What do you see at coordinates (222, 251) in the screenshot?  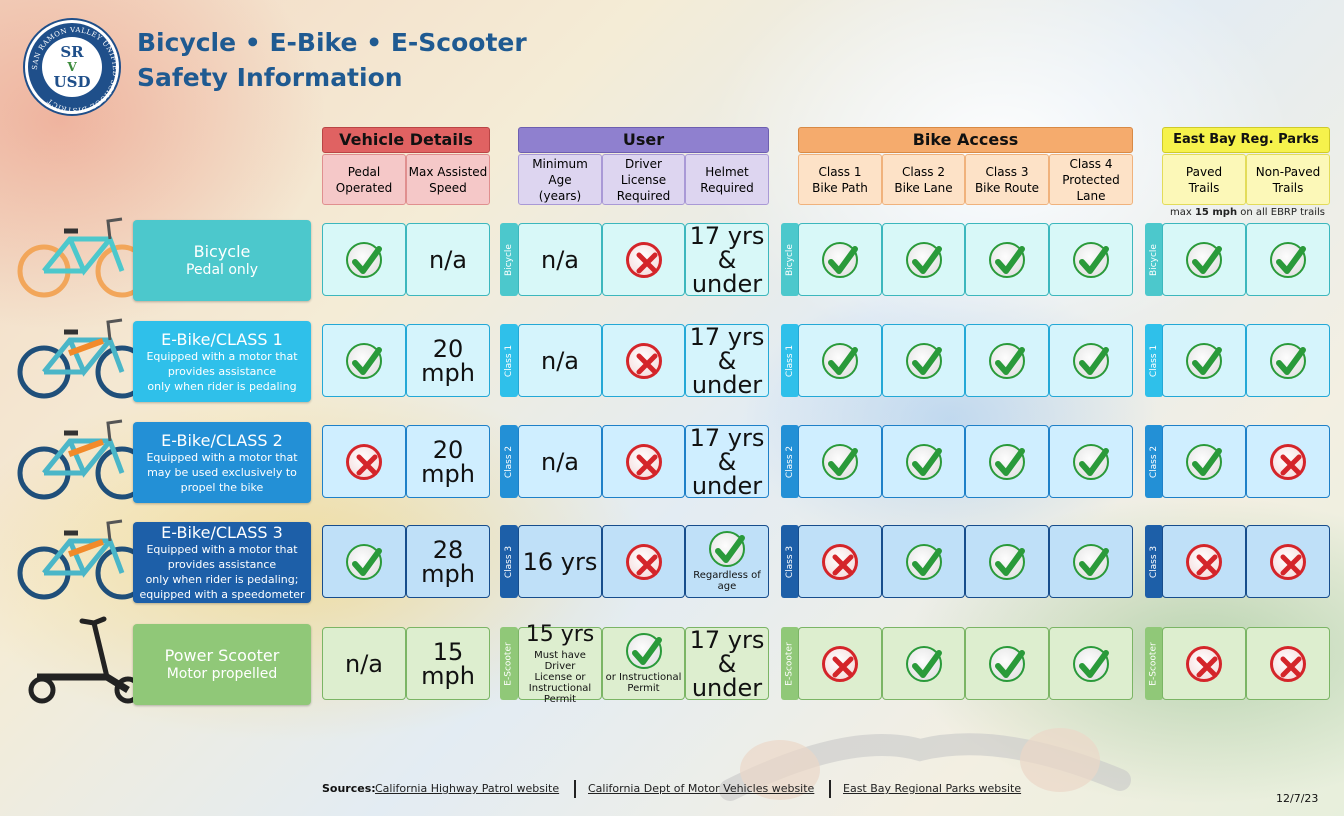 I see `row-title: Bicycle` at bounding box center [222, 251].